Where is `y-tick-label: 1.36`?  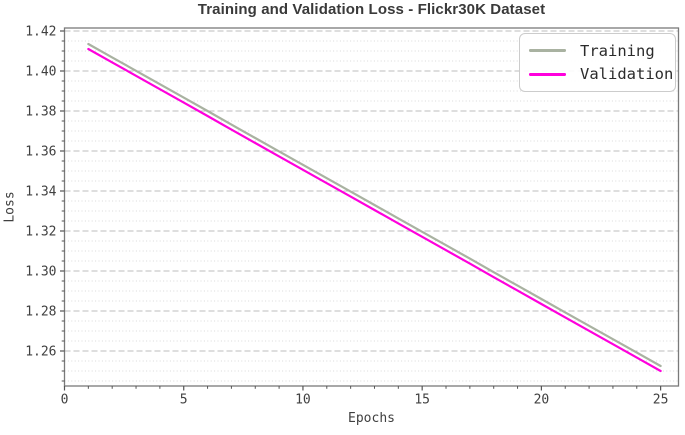 y-tick-label: 1.36 is located at coordinates (40, 152).